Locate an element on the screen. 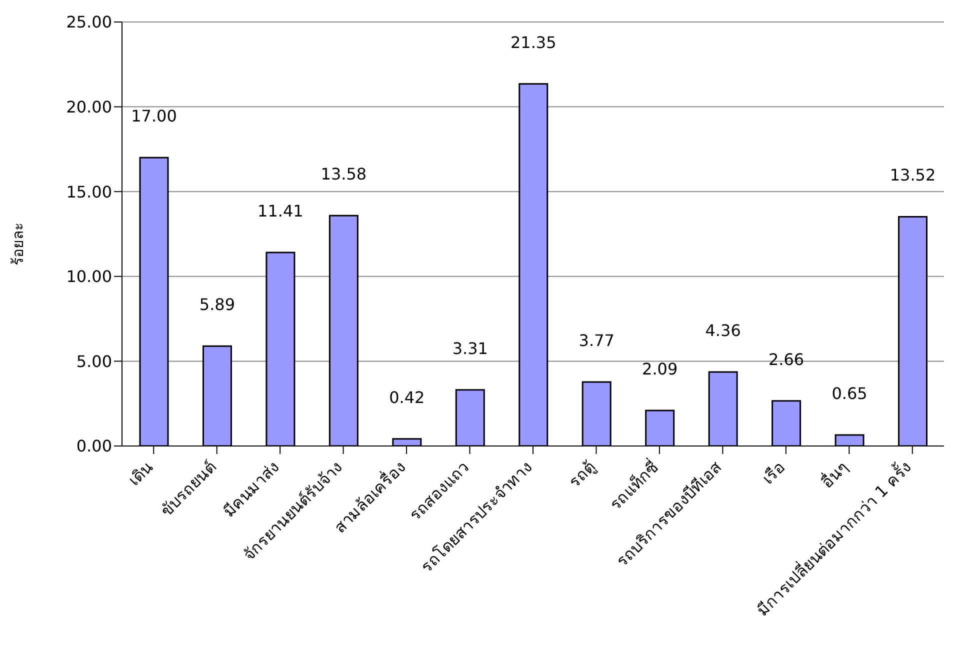 The width and height of the screenshot is (956, 671). y-tick-label: 25.00 is located at coordinates (89, 22).